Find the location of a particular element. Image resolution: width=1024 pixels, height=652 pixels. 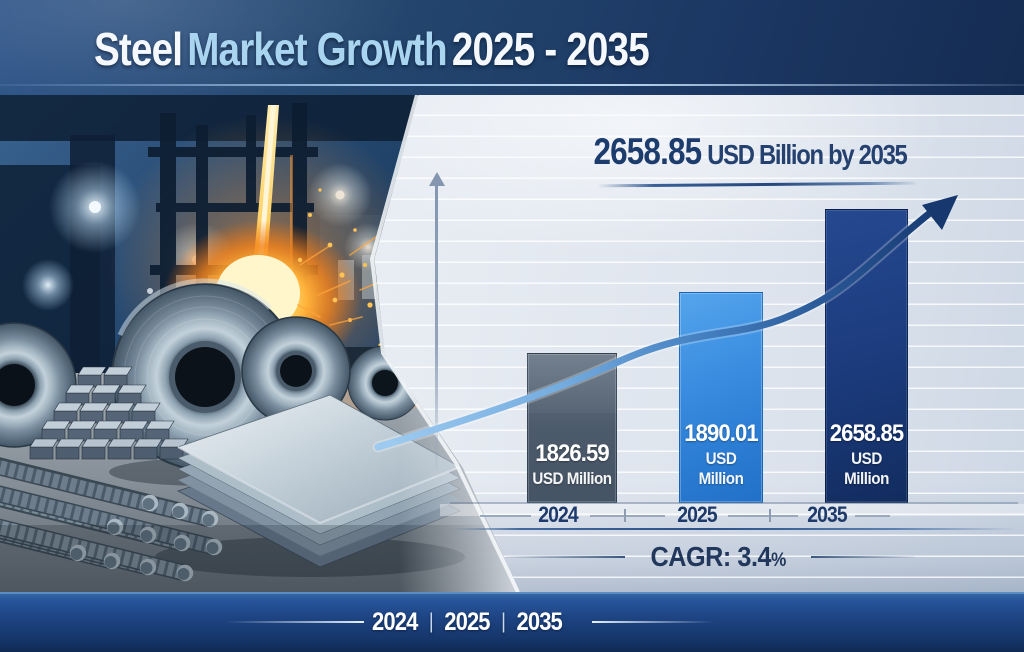

cagr-note: CAGR: 3.4% is located at coordinates (710, 557).